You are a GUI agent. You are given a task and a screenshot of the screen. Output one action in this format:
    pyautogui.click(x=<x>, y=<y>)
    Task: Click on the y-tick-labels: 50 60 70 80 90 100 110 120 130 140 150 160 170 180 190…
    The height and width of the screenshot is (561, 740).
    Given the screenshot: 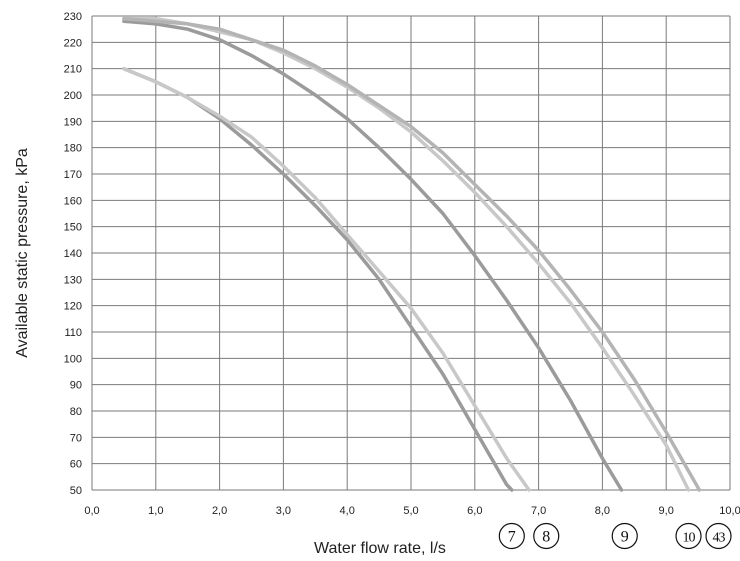 What is the action you would take?
    pyautogui.click(x=73, y=254)
    